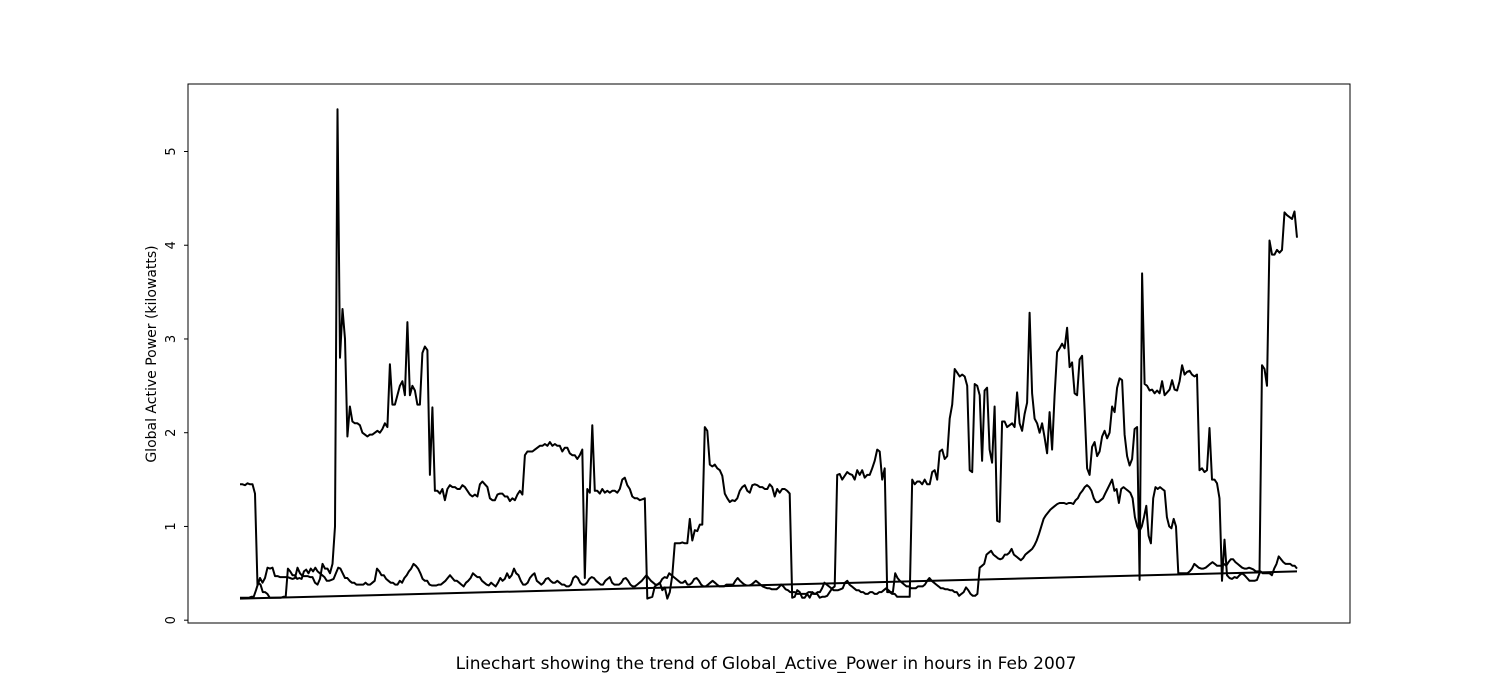  Describe the element at coordinates (152, 353) in the screenshot. I see `y-axis-label: Global Active Power (kilowatts)` at that location.